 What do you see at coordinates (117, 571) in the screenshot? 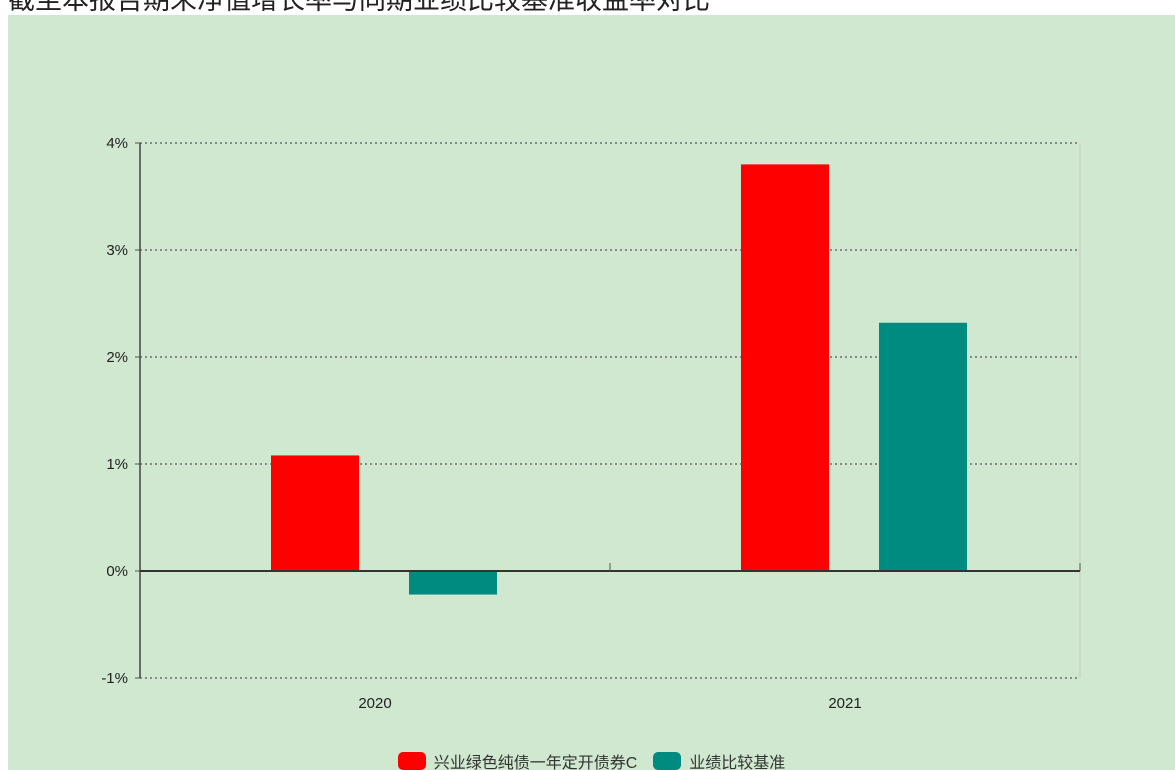
I see `y-tick-label-1: 0%` at bounding box center [117, 571].